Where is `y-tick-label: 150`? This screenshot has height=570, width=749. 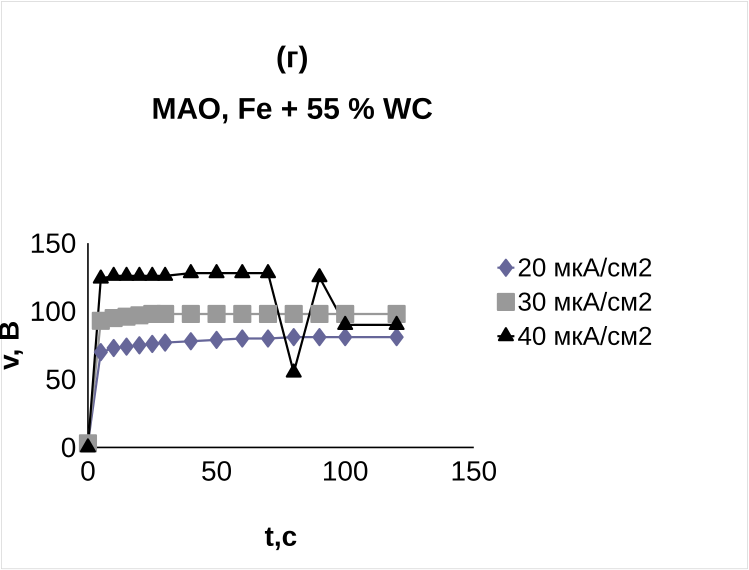
y-tick-label: 150 is located at coordinates (54, 243).